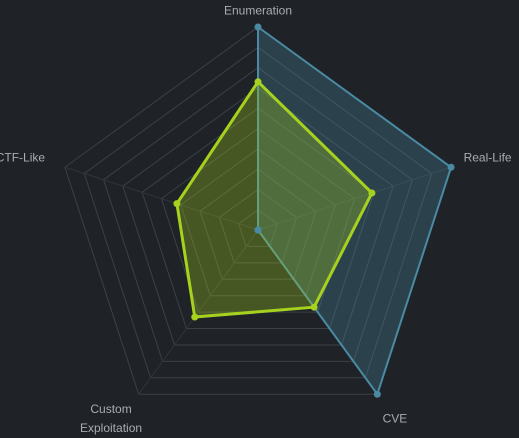 The image size is (519, 438). What do you see at coordinates (23, 157) in the screenshot?
I see `axis-label: CTF-Like` at bounding box center [23, 157].